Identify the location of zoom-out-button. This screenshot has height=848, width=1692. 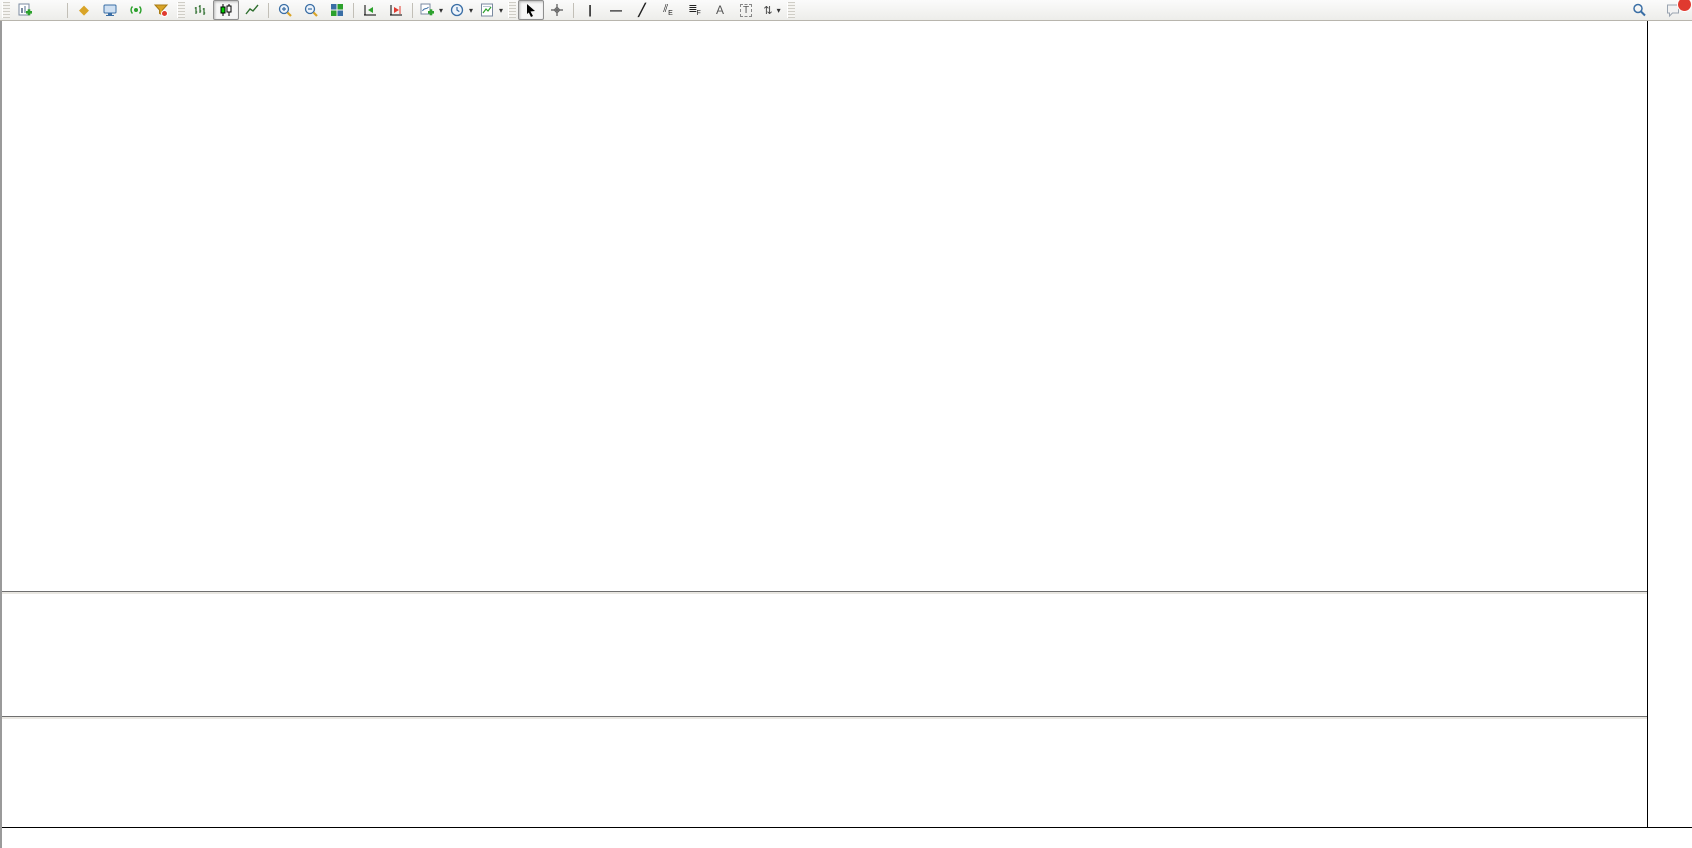
(311, 10).